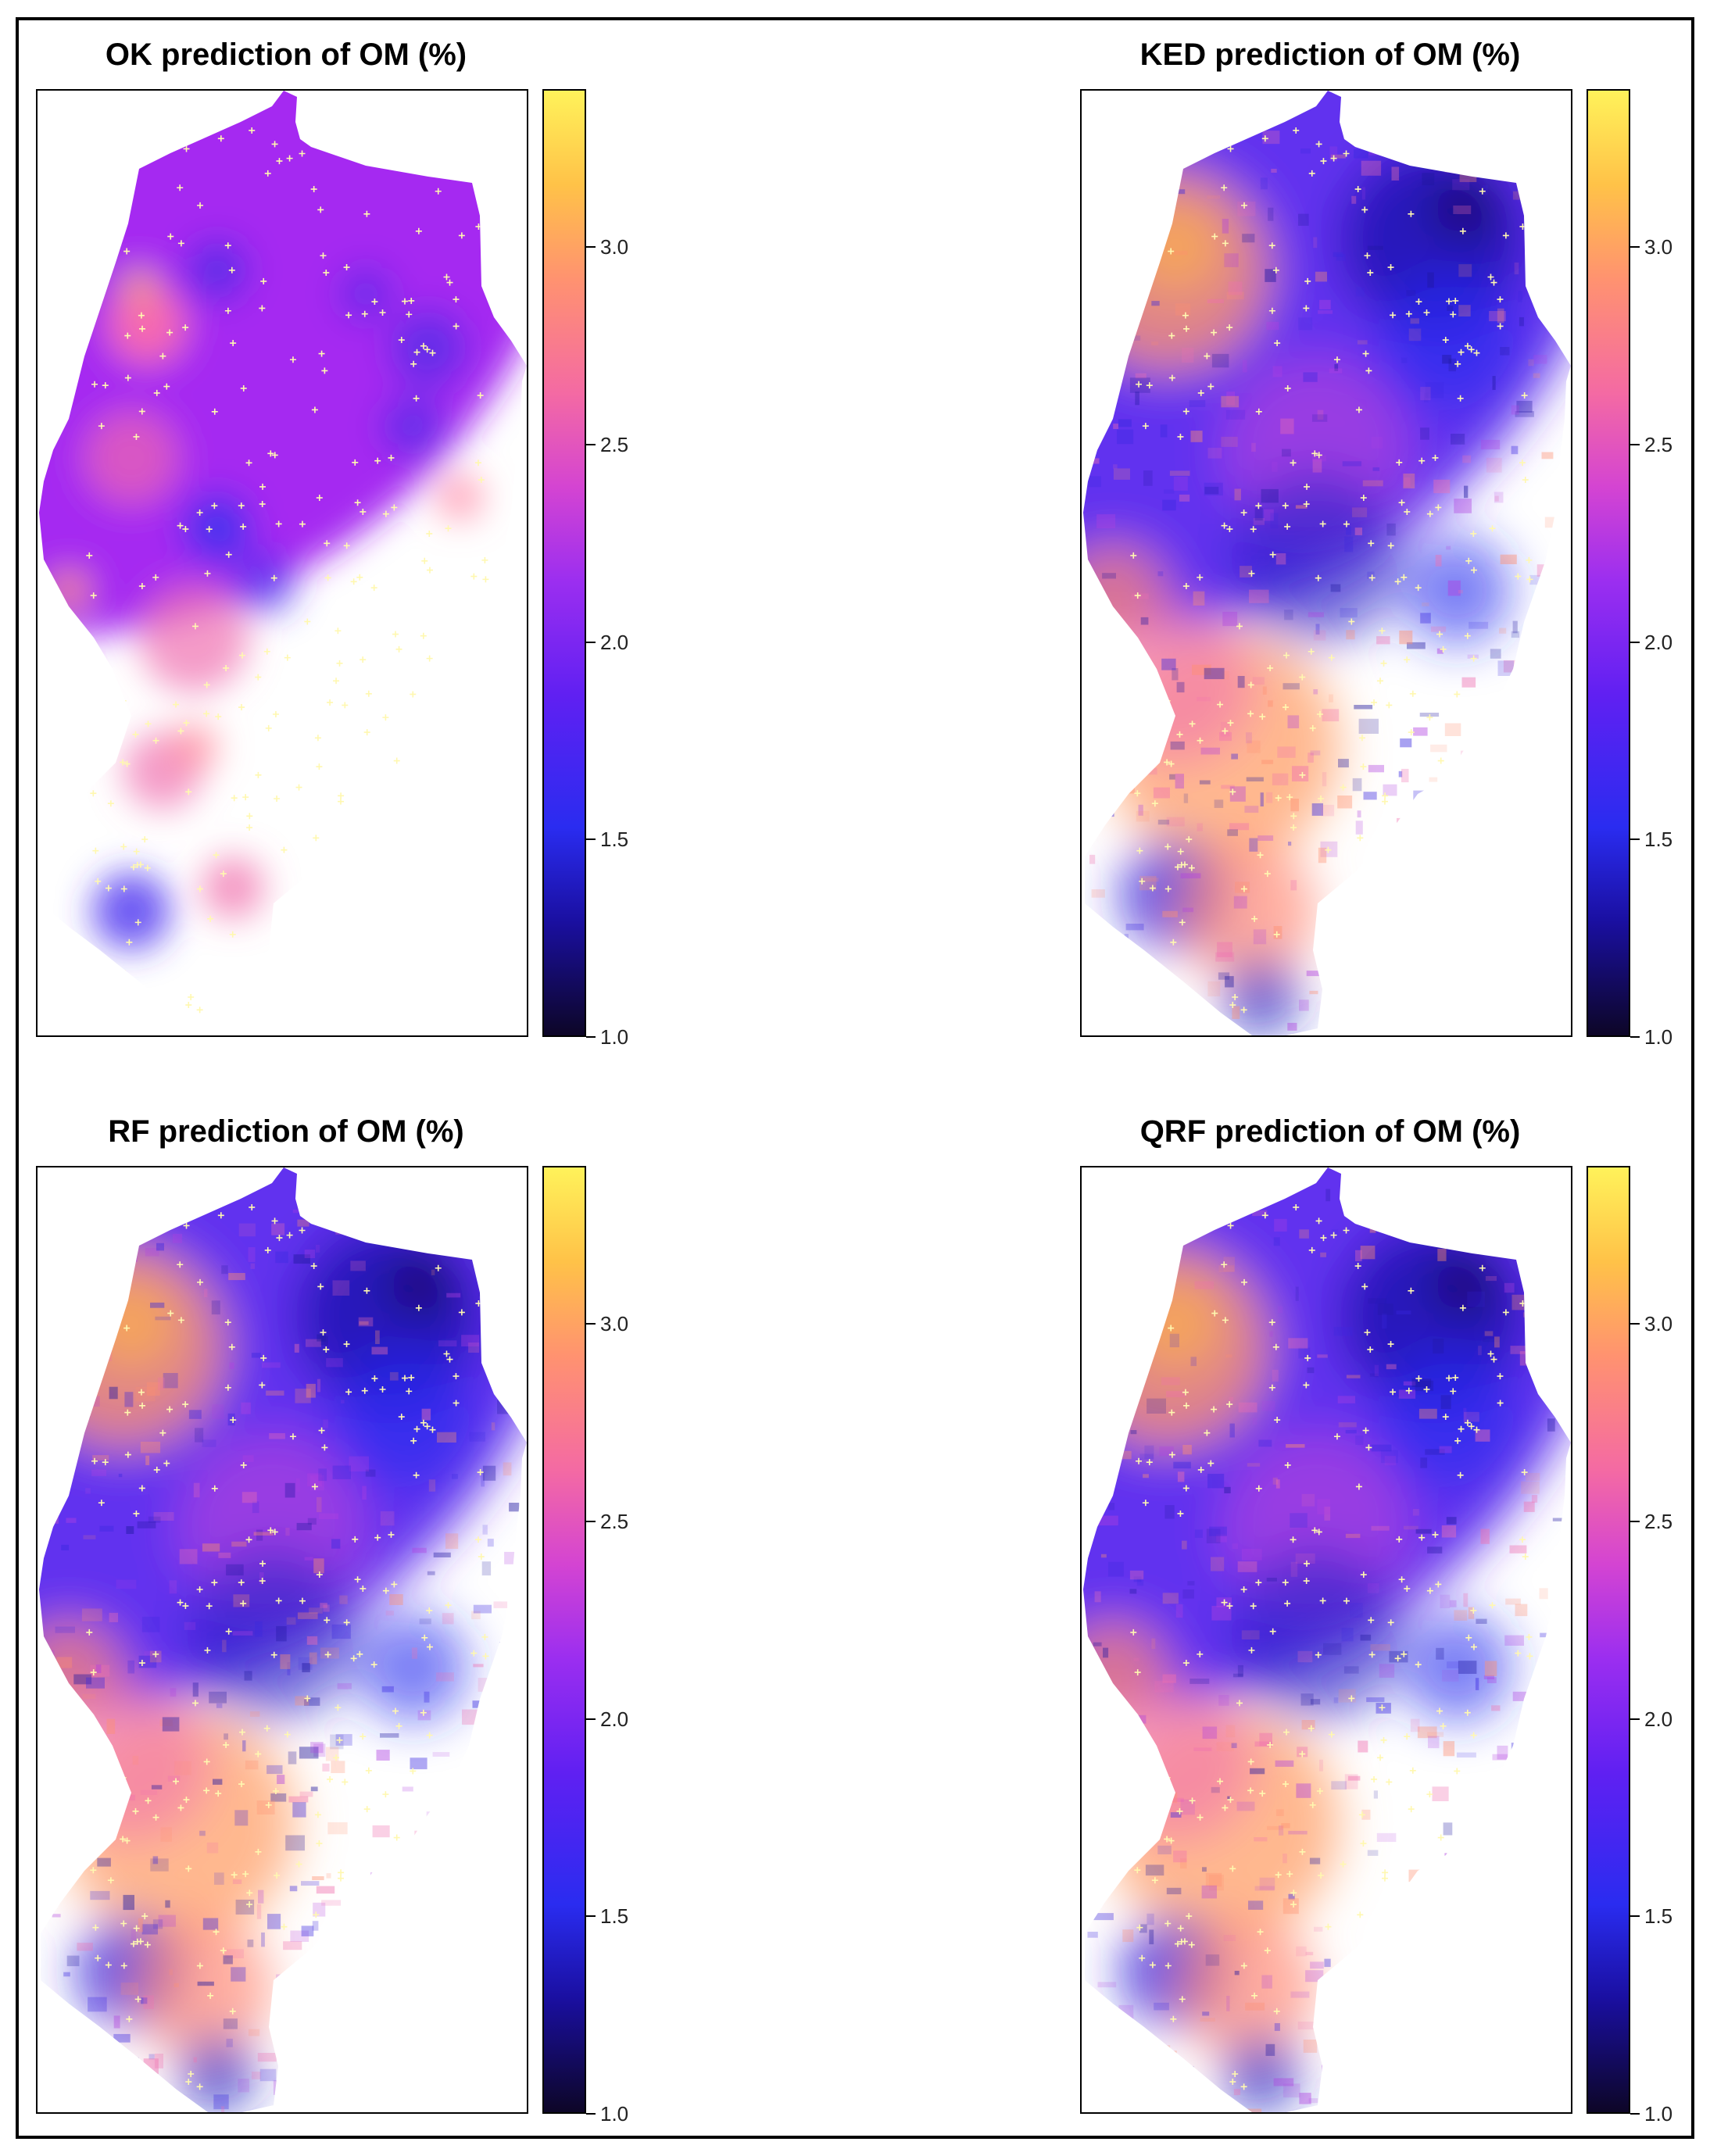  What do you see at coordinates (1330, 55) in the screenshot?
I see `panel-title: KED prediction of OM (%)` at bounding box center [1330, 55].